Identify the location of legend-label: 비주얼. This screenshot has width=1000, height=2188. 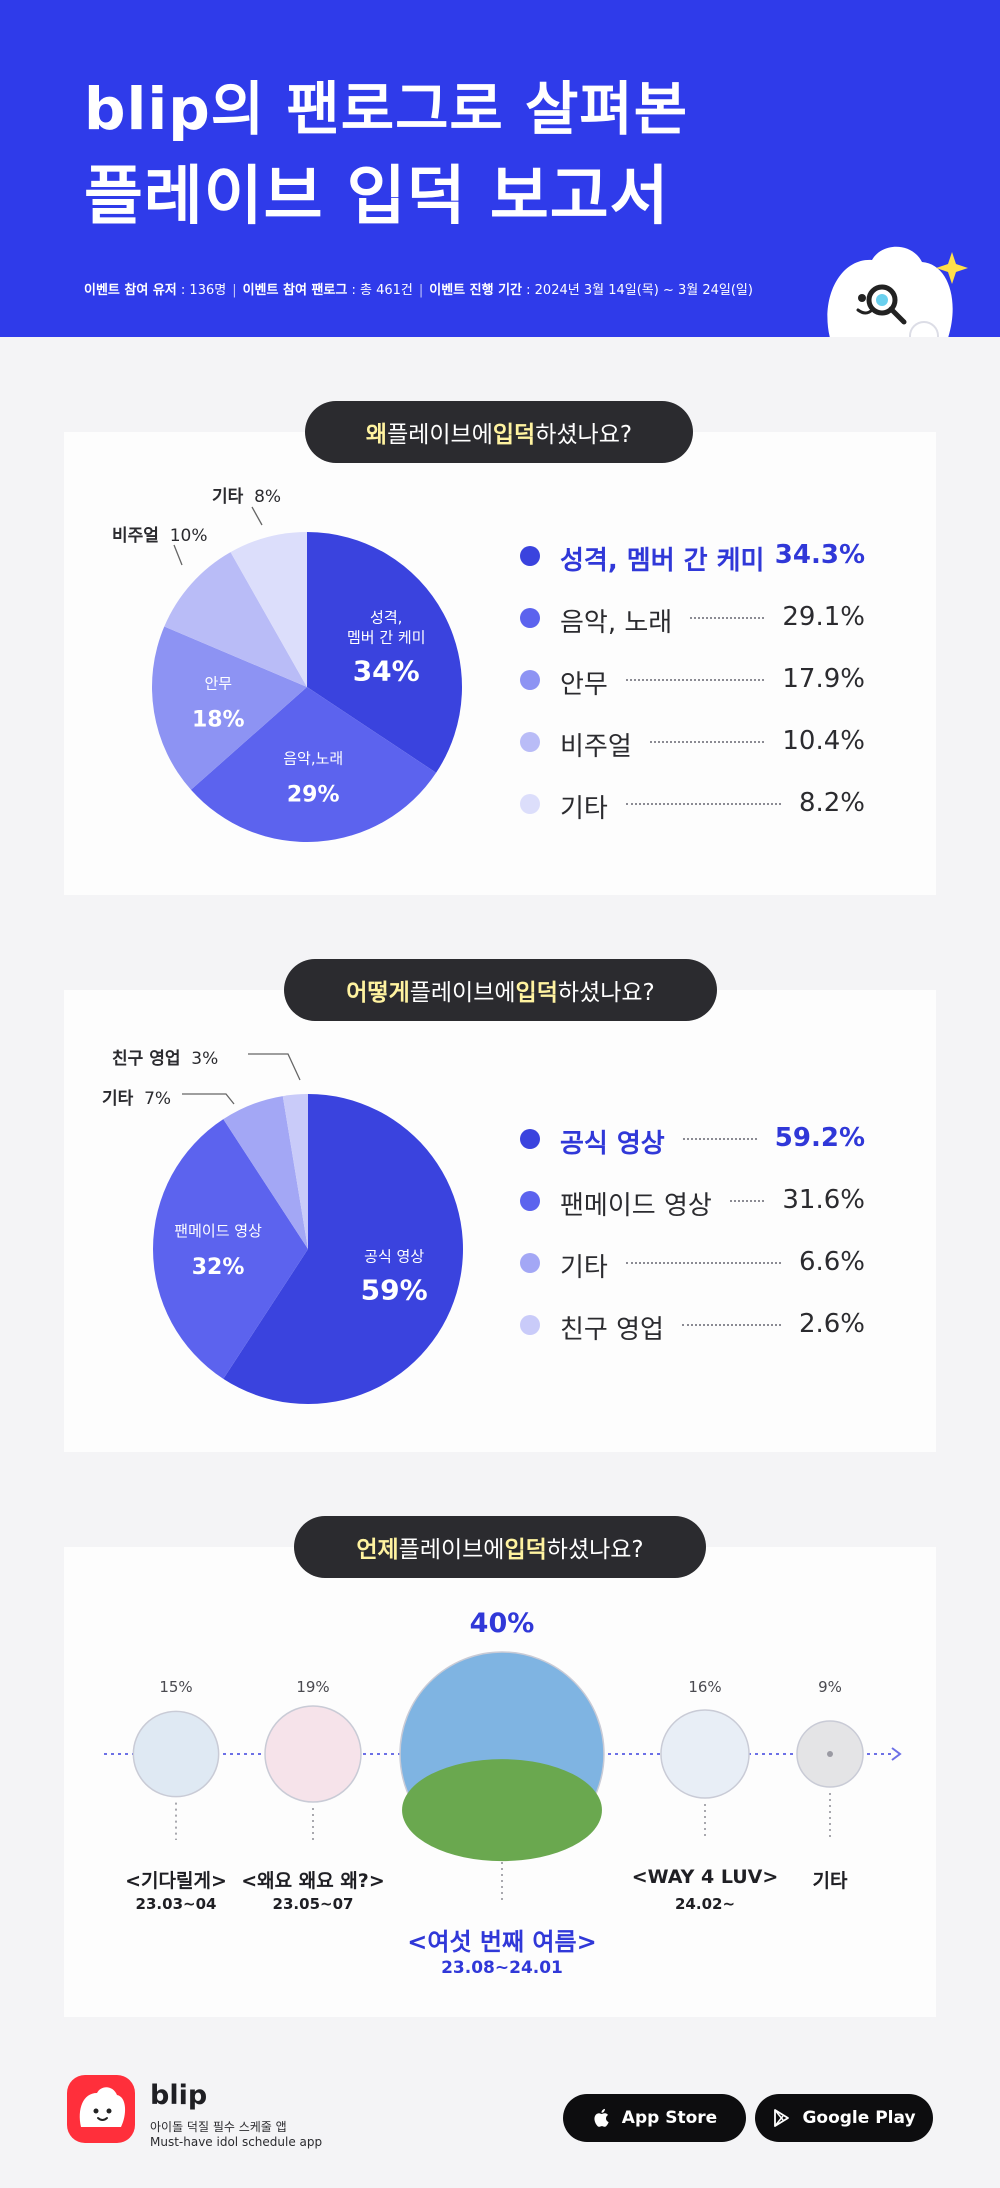
(596, 747).